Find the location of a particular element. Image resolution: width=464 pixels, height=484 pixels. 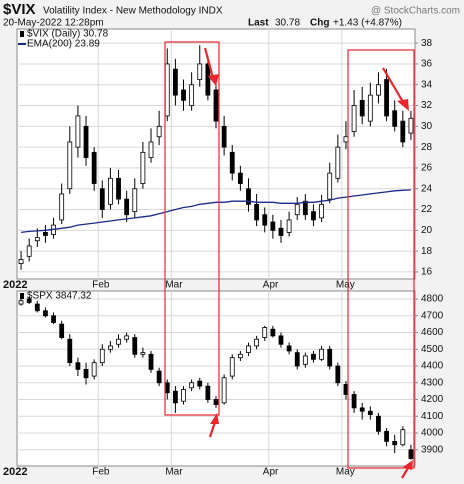

y-tick-label: 4100 is located at coordinates (432, 416).